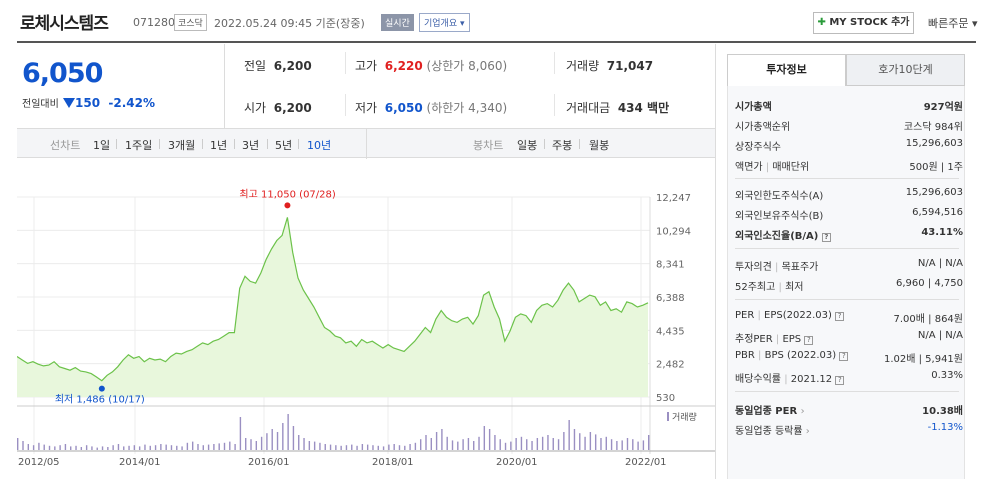 The image size is (995, 483). Describe the element at coordinates (953, 23) in the screenshot. I see `quick-order-link: 빠른주문 ▾` at that location.